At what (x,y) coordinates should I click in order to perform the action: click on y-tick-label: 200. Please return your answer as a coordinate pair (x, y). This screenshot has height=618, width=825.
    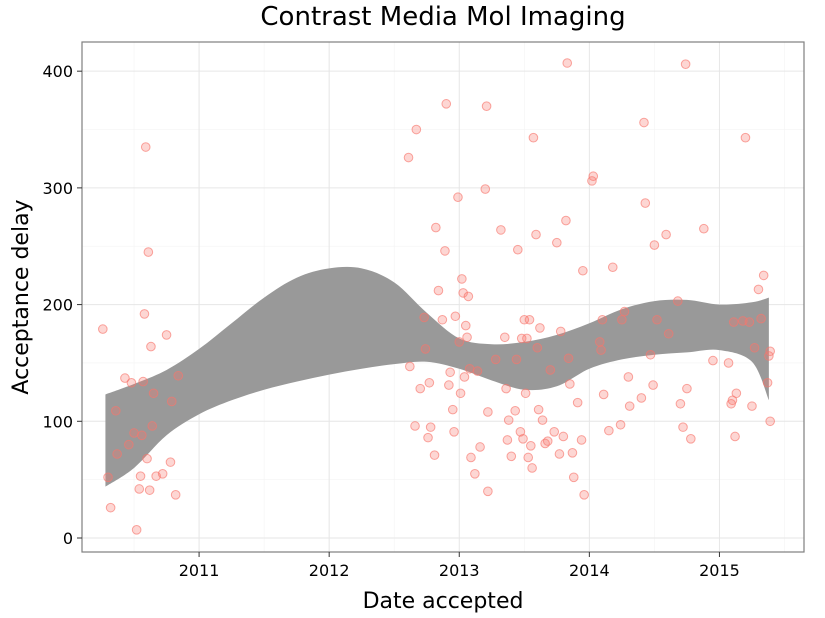
    Looking at the image, I should click on (57, 305).